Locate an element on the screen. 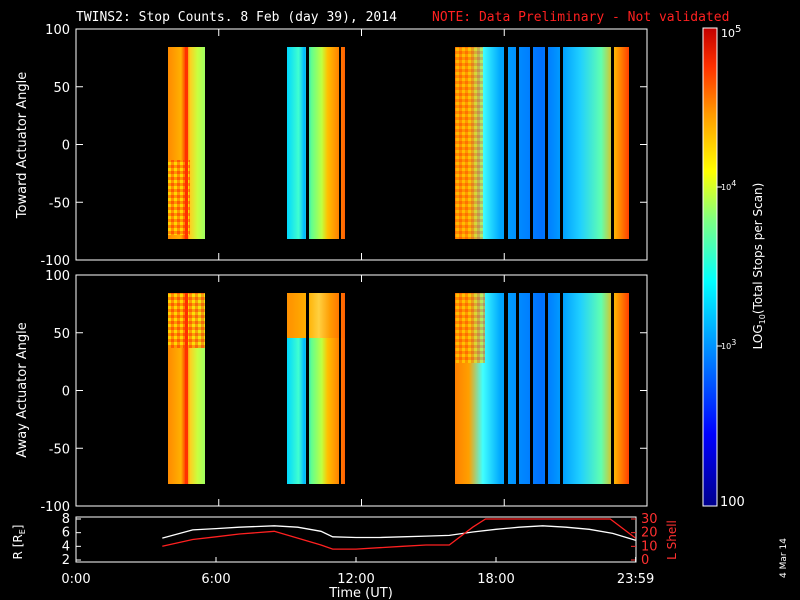 Image resolution: width=800 pixels, height=600 pixels. colorbar-tick-3-label: 10³ is located at coordinates (728, 344).